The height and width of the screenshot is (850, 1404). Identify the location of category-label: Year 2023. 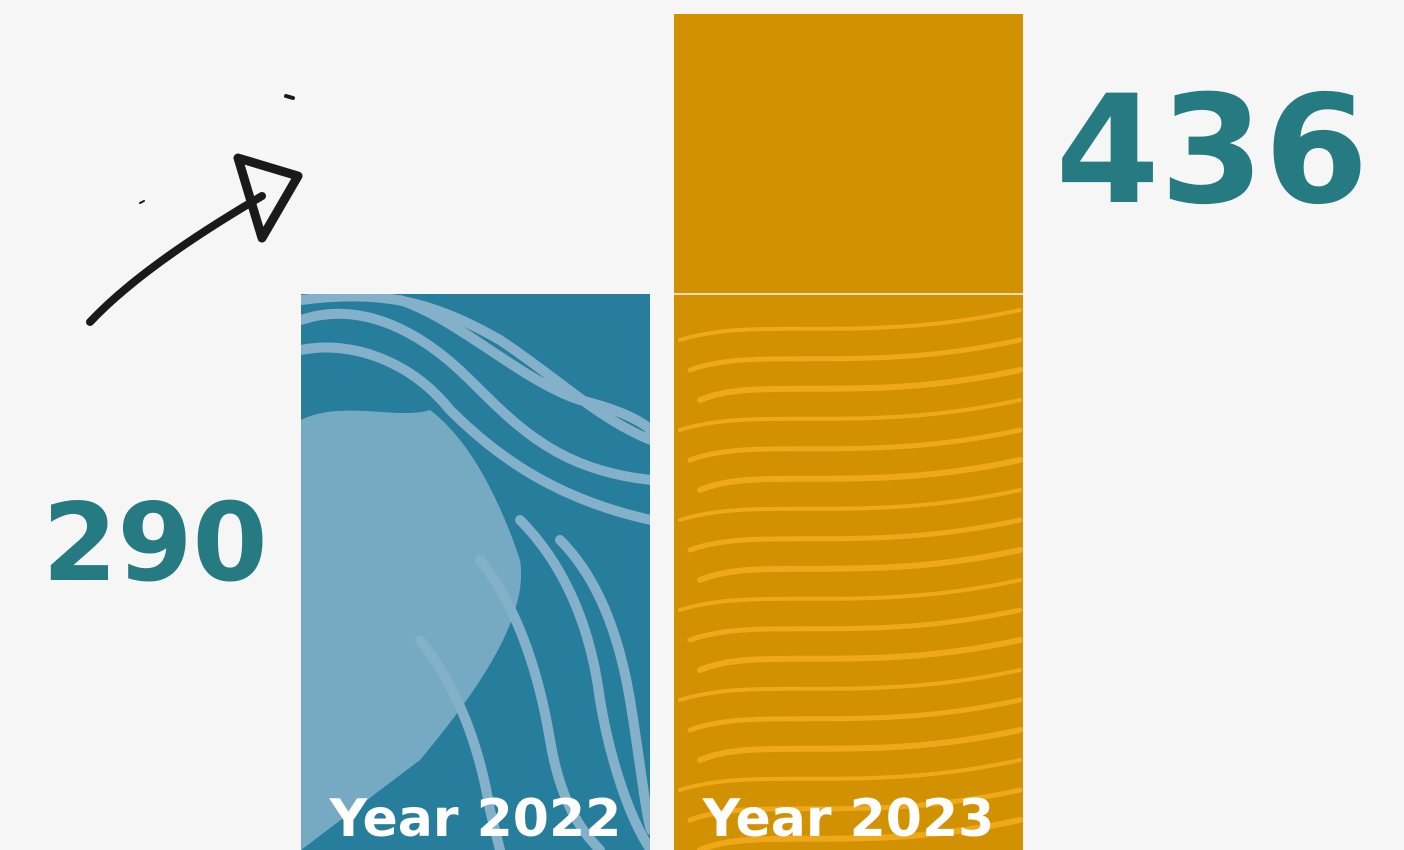
(848, 819).